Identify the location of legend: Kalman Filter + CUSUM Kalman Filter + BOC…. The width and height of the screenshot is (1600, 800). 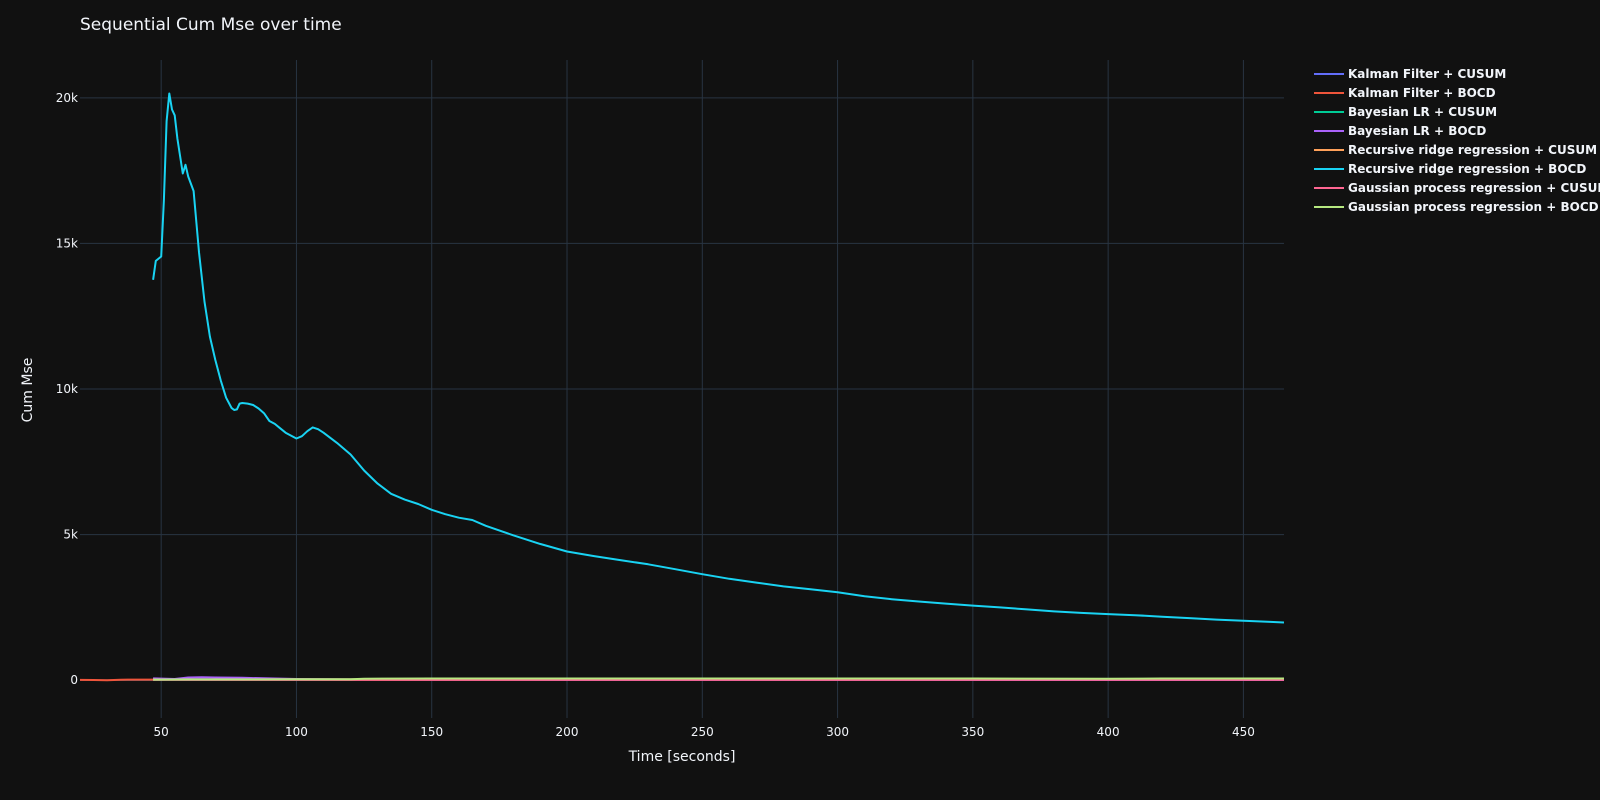
(1457, 140).